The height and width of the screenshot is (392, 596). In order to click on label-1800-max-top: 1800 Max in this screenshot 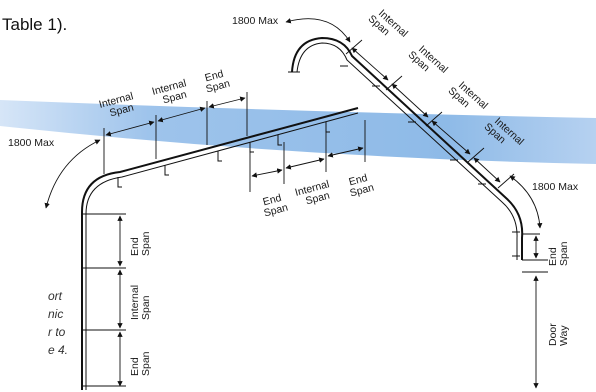, I will do `click(255, 21)`.